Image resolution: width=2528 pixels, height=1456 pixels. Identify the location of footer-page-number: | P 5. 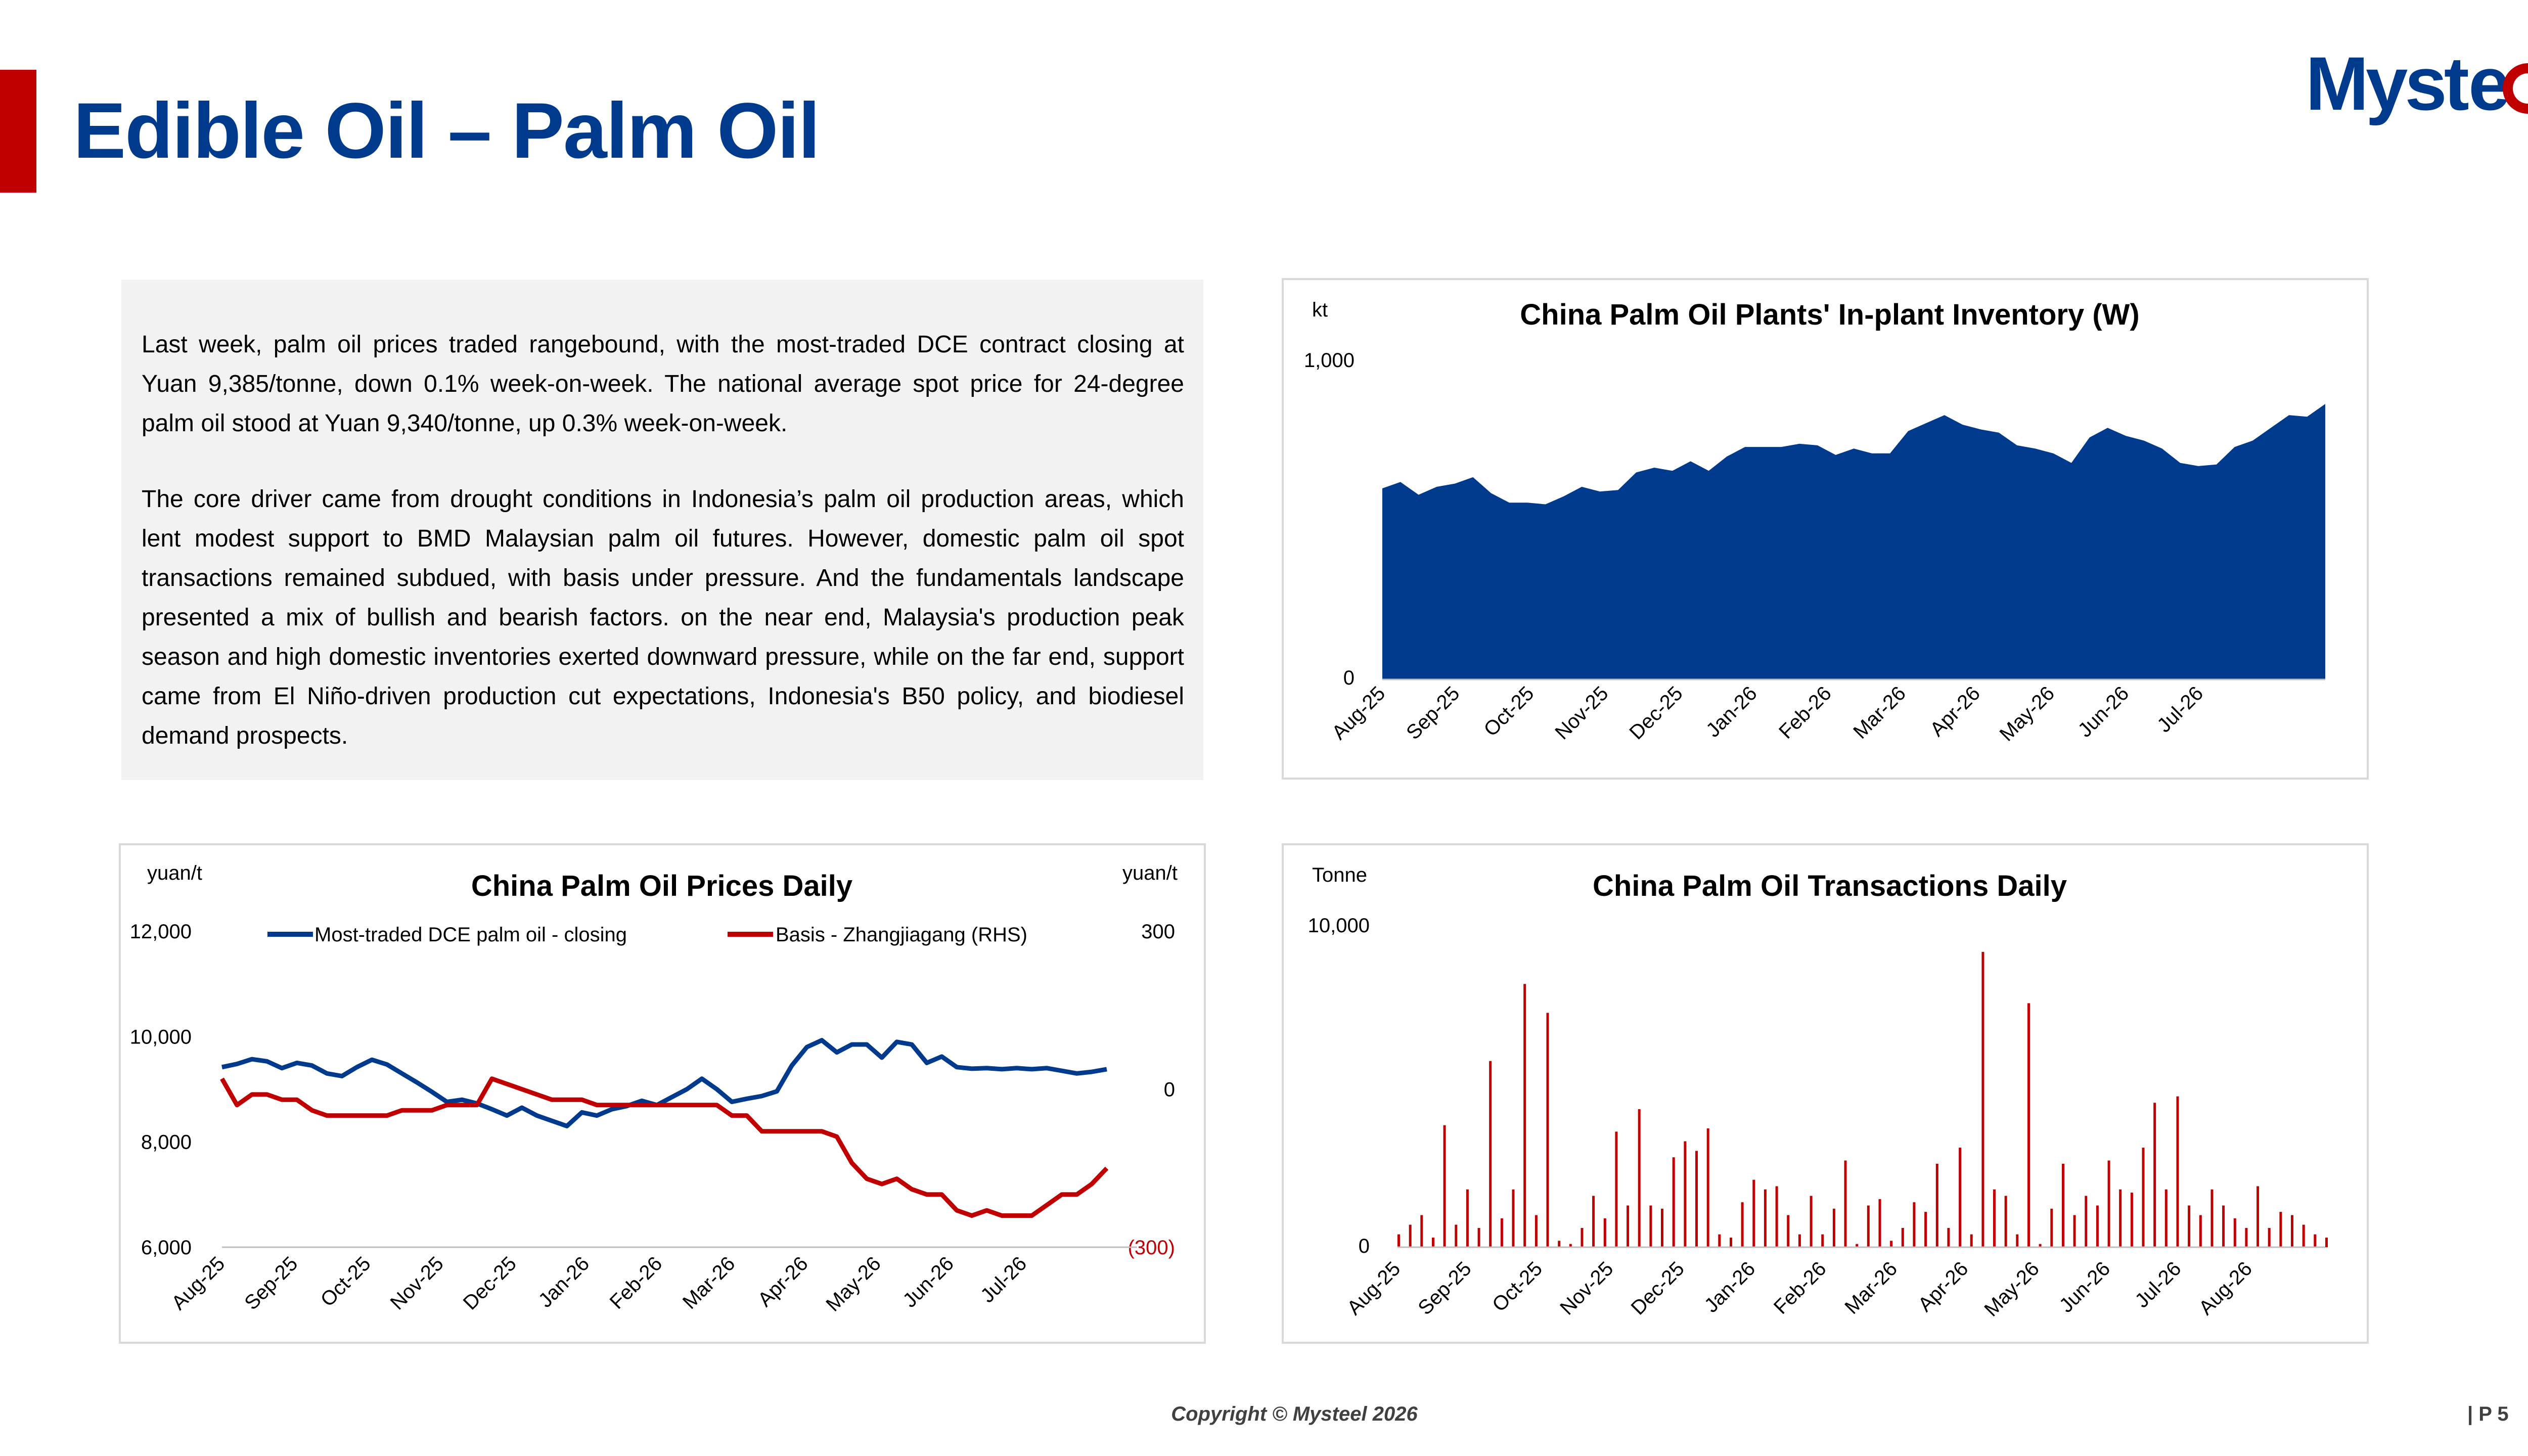
(2488, 1414).